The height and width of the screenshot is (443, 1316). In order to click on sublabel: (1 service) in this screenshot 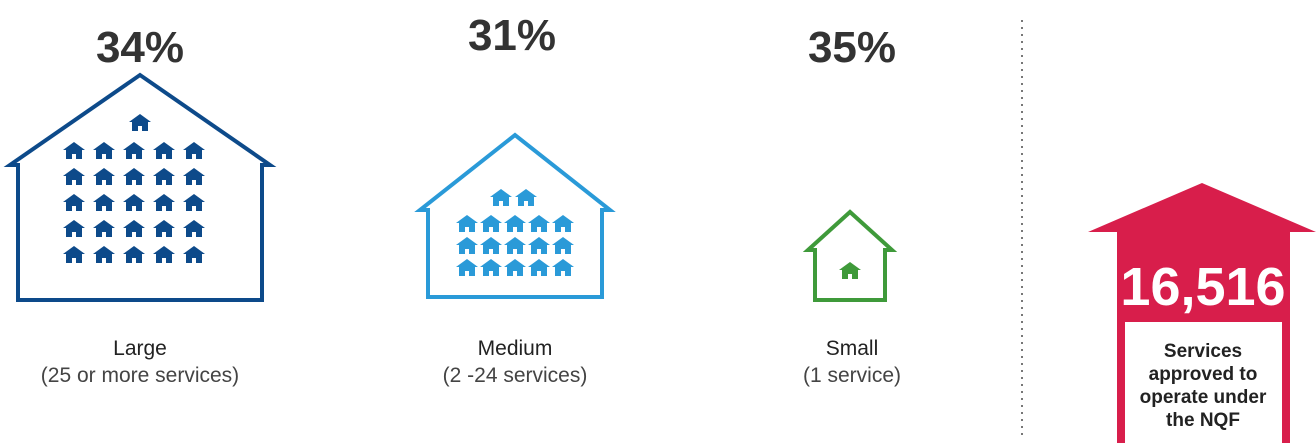, I will do `click(852, 375)`.